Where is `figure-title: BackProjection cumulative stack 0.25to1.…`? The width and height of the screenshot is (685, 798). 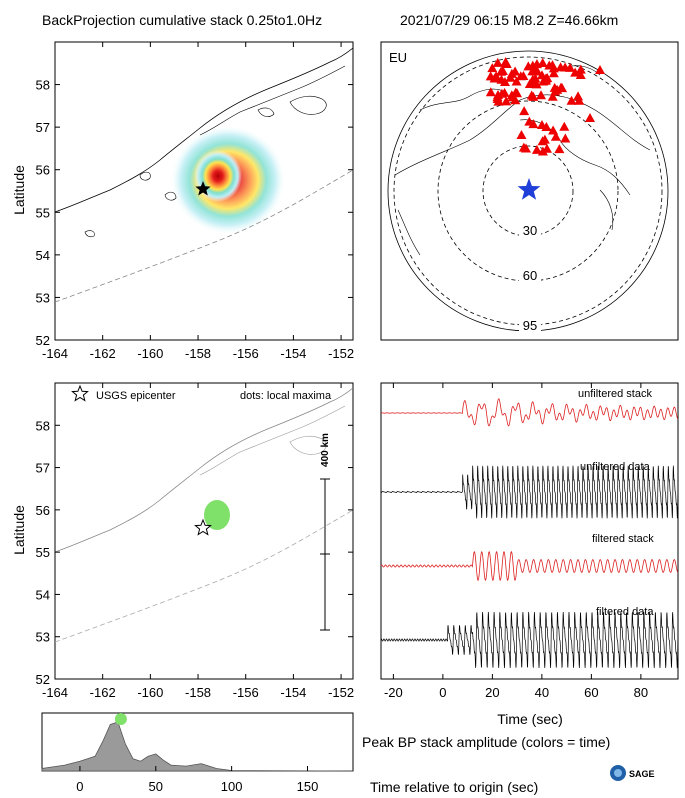
figure-title: BackProjection cumulative stack 0.25to1.… is located at coordinates (182, 20).